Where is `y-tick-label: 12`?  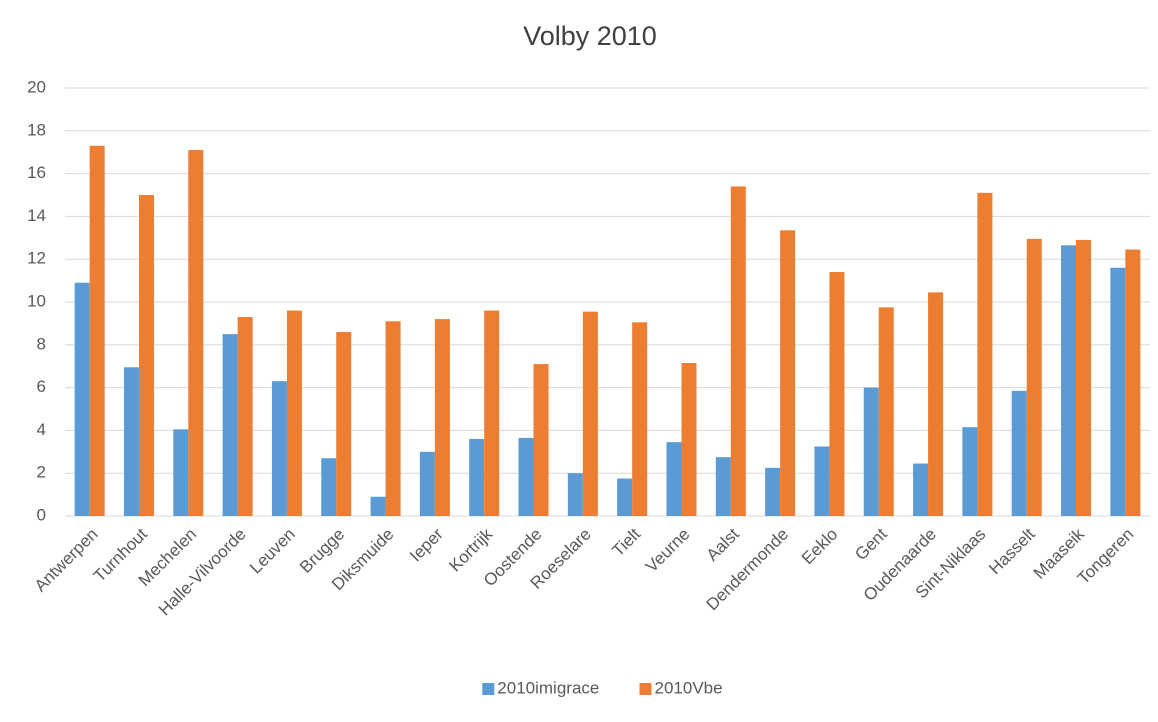
y-tick-label: 12 is located at coordinates (36, 258).